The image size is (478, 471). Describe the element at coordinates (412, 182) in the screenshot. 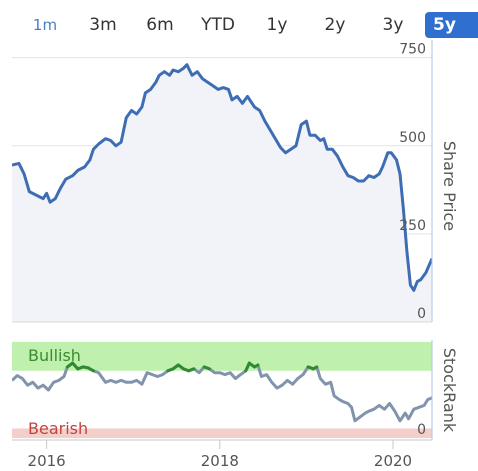

I see `price-y-ticks: 750 500 250 0` at that location.